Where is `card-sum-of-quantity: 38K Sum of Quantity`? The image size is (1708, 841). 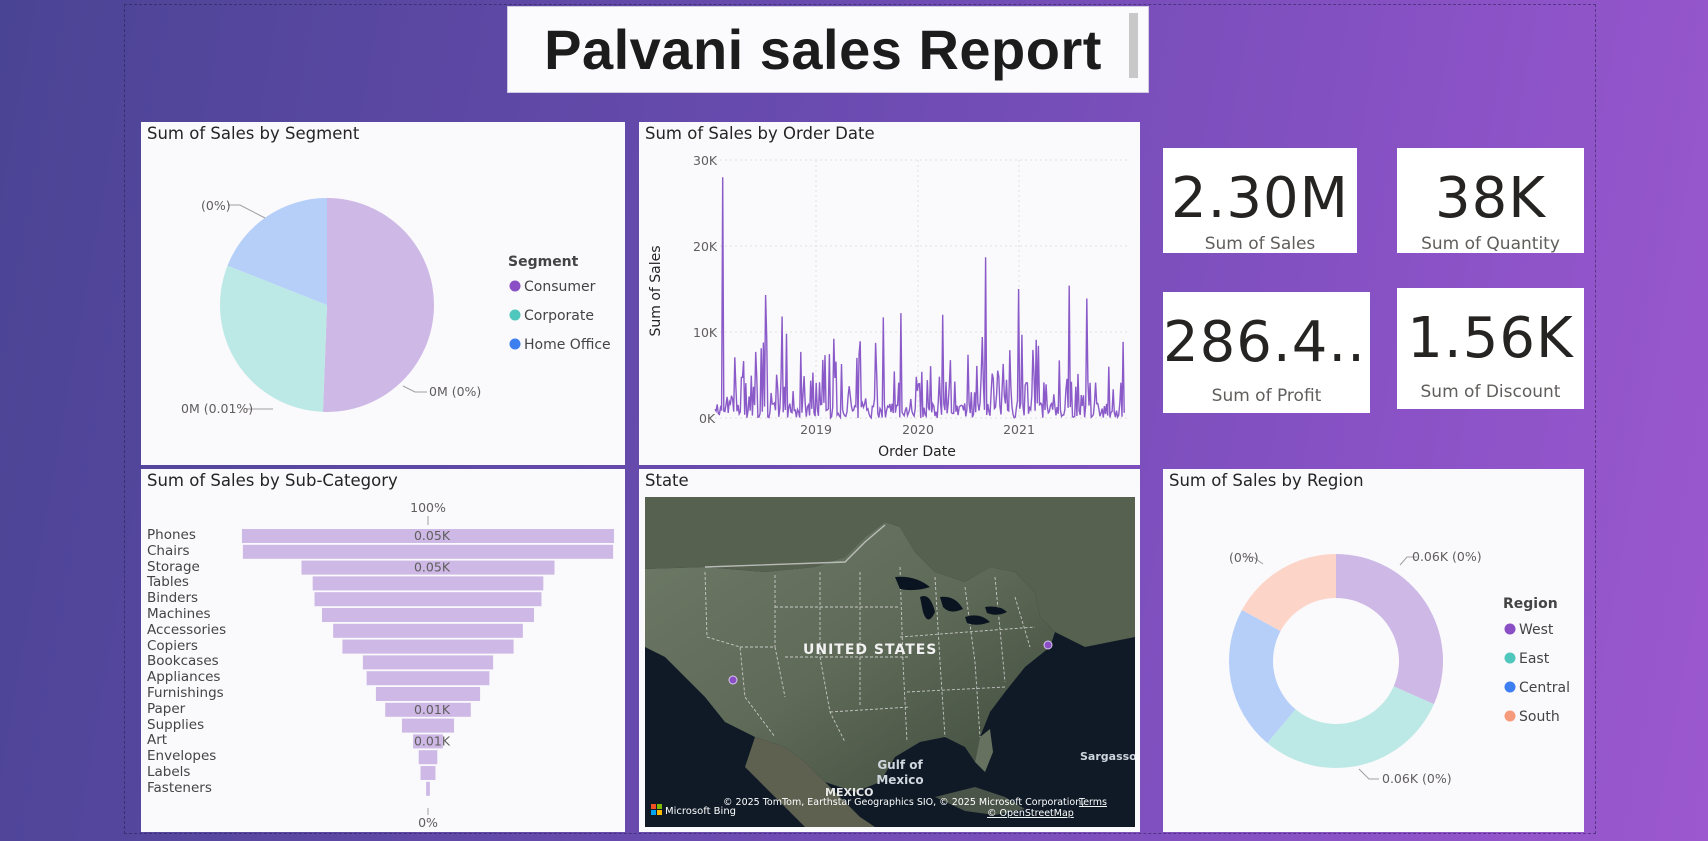
card-sum-of-quantity: 38K Sum of Quantity is located at coordinates (1490, 200).